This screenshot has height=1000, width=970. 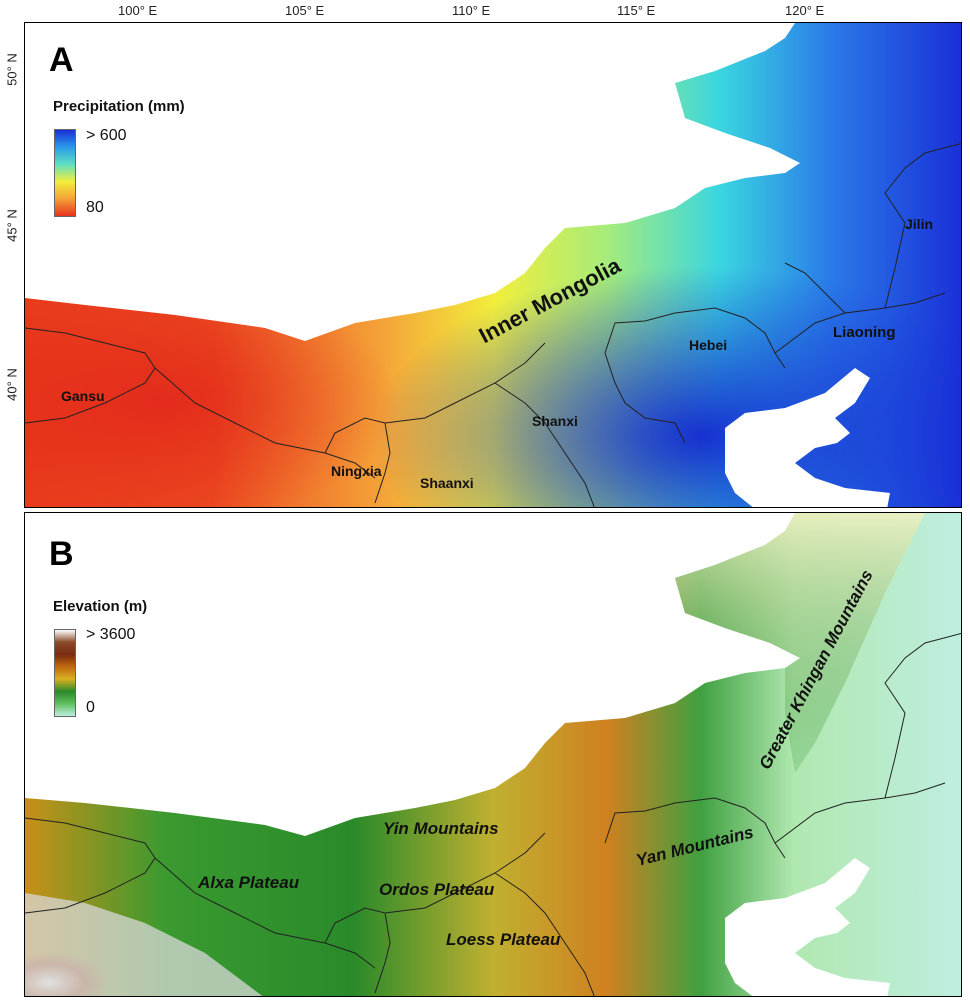 I want to click on precipitation-legend-bar, so click(x=65, y=173).